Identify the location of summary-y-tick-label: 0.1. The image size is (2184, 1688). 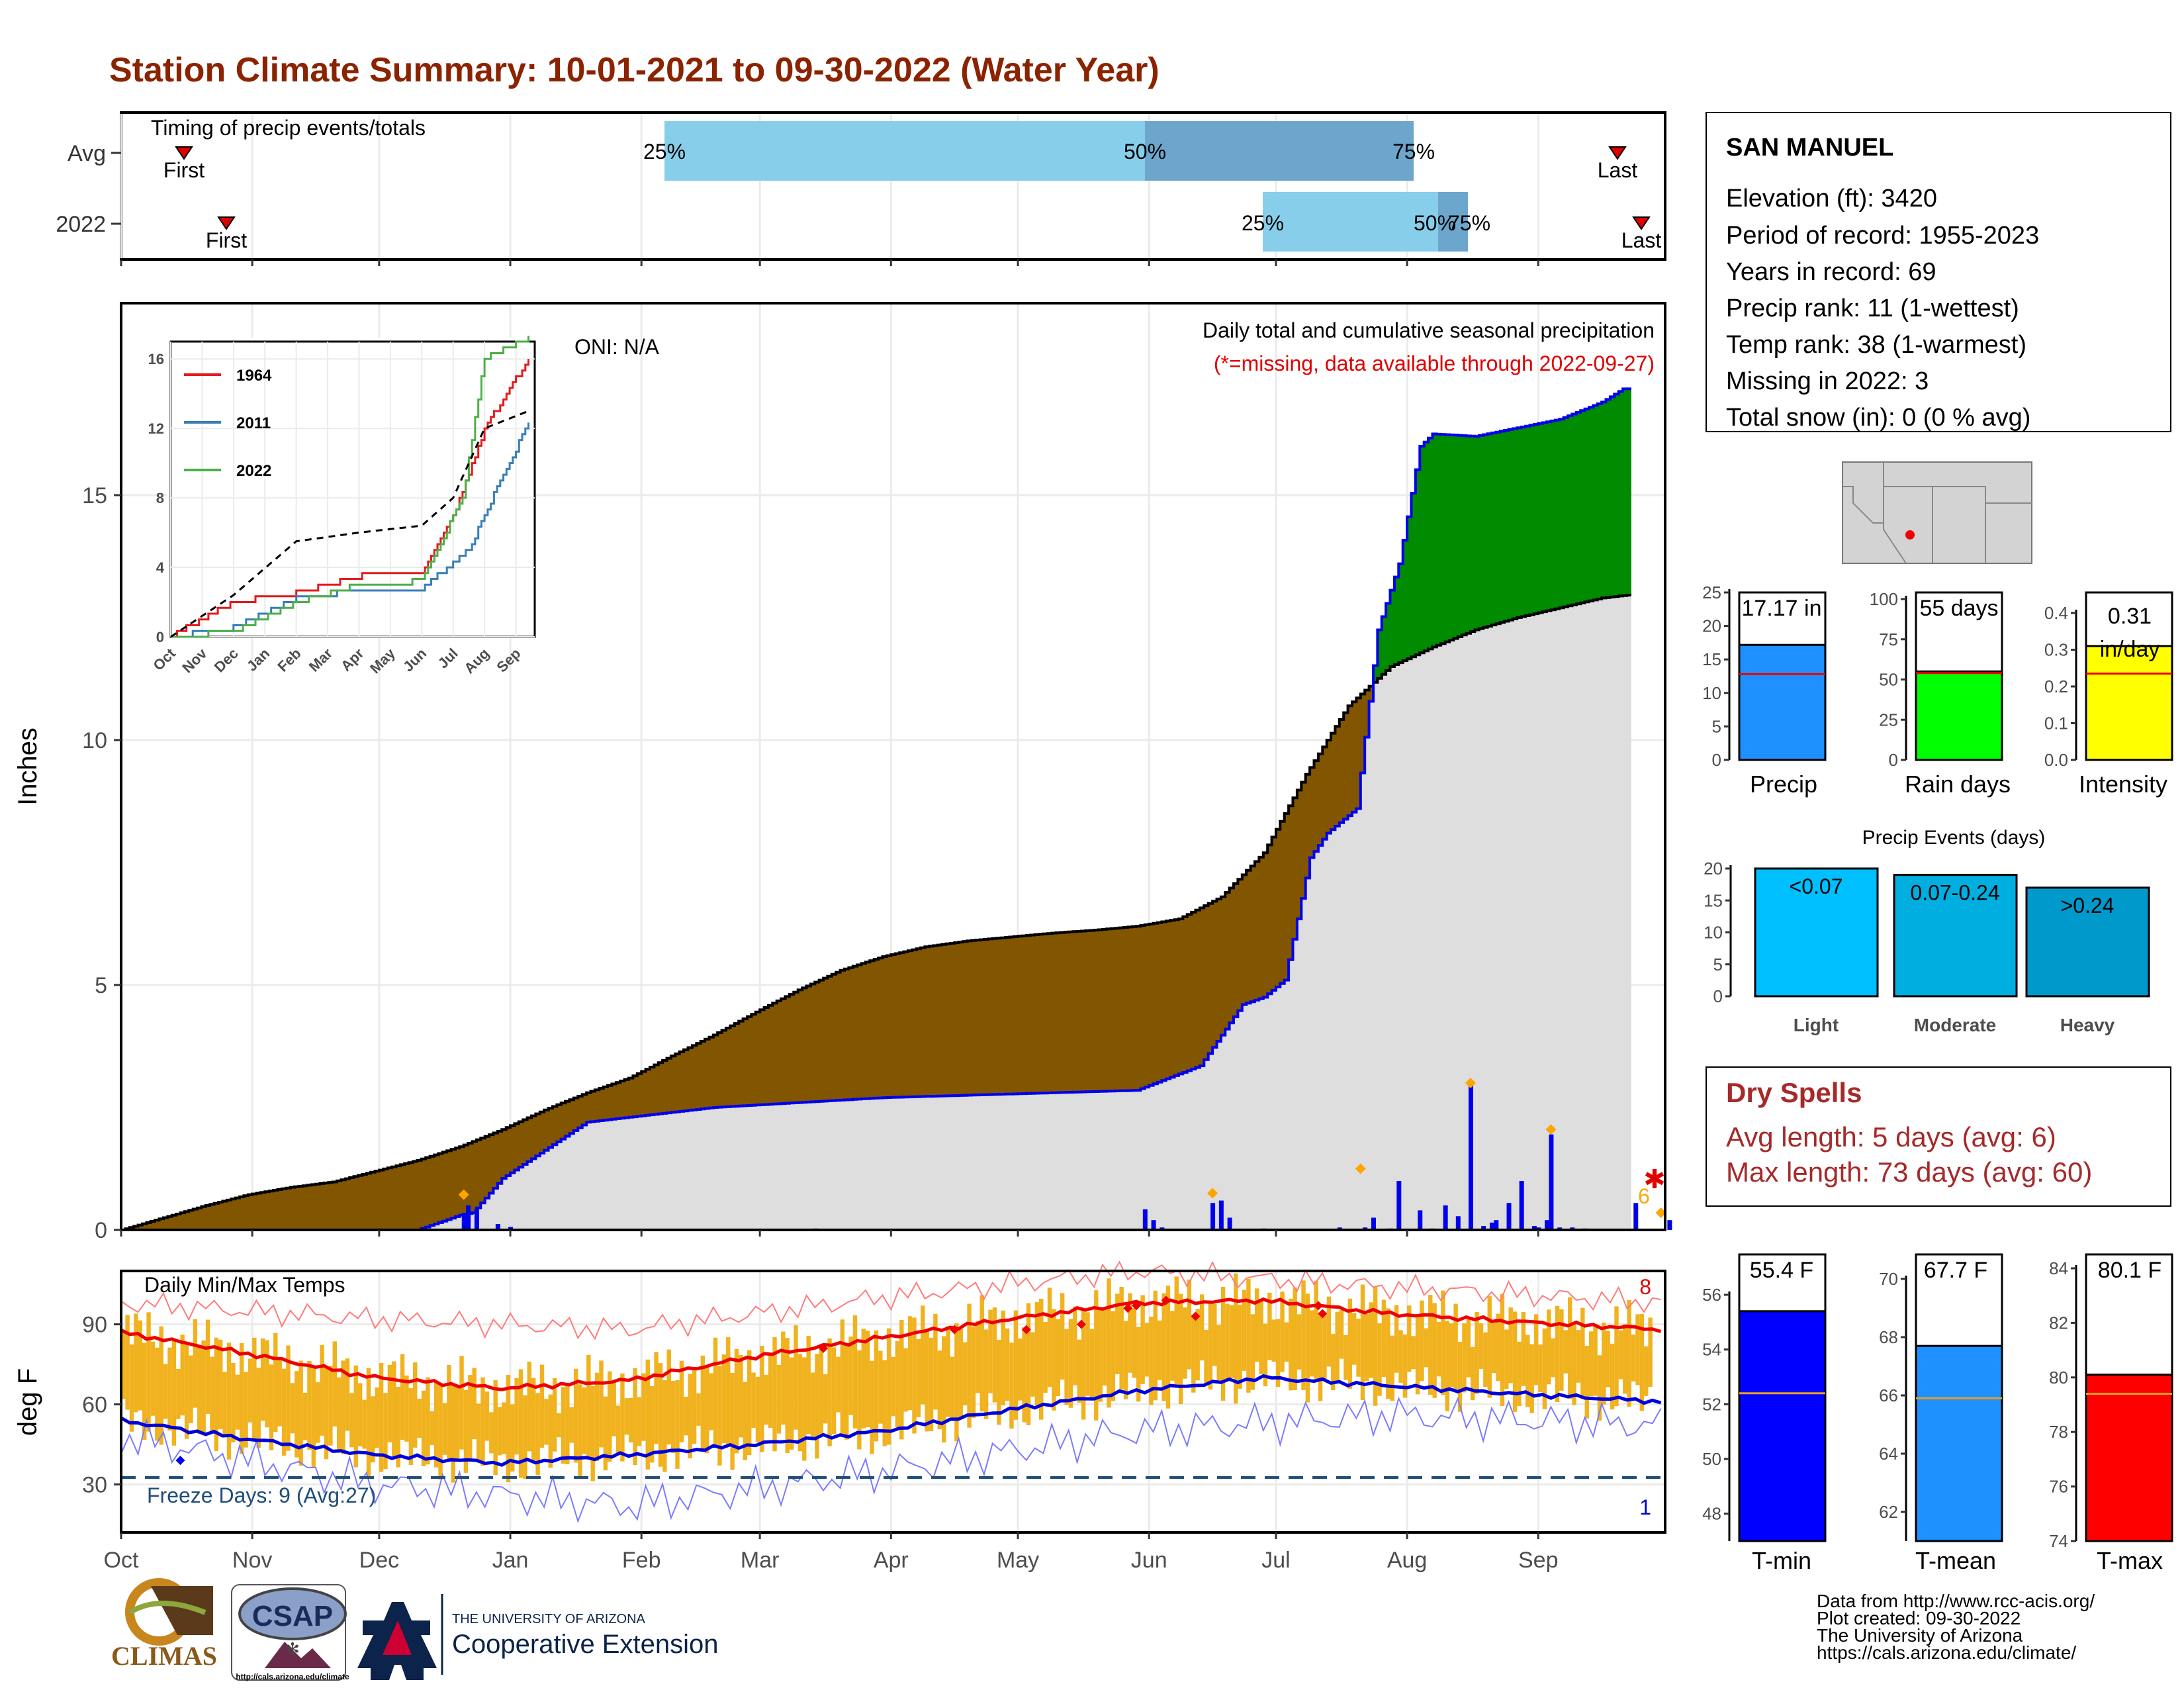
(2056, 723).